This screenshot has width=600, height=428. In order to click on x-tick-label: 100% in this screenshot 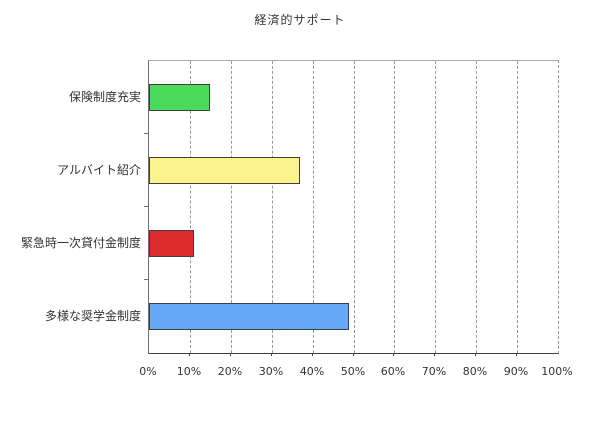, I will do `click(557, 371)`.